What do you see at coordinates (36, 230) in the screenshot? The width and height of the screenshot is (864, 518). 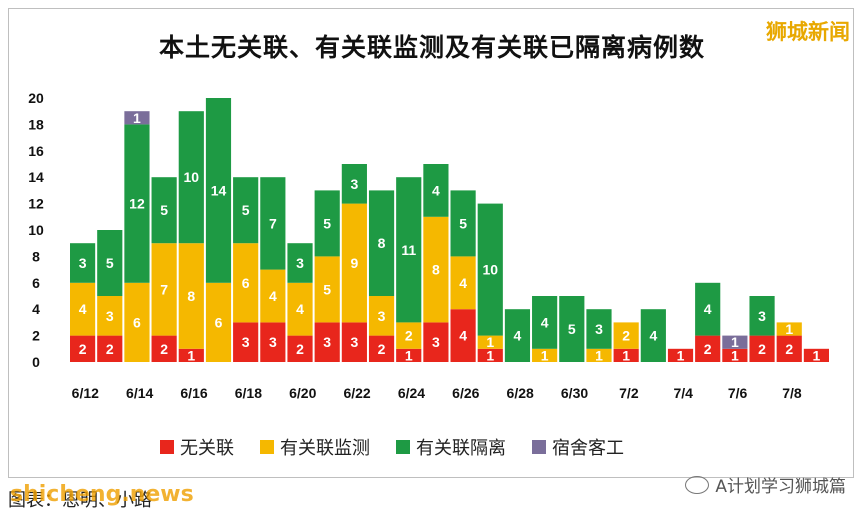 I see `y-tick-label: 10` at bounding box center [36, 230].